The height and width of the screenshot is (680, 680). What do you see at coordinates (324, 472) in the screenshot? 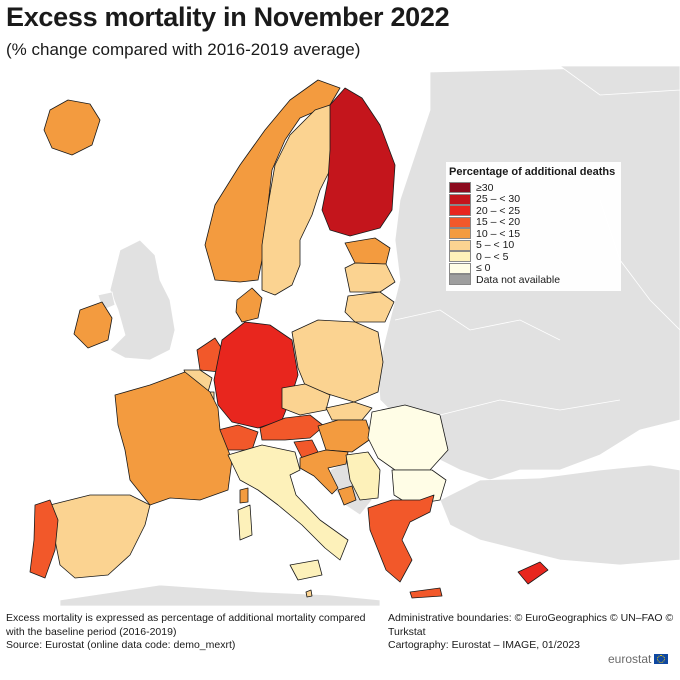
I see `country-croatia` at bounding box center [324, 472].